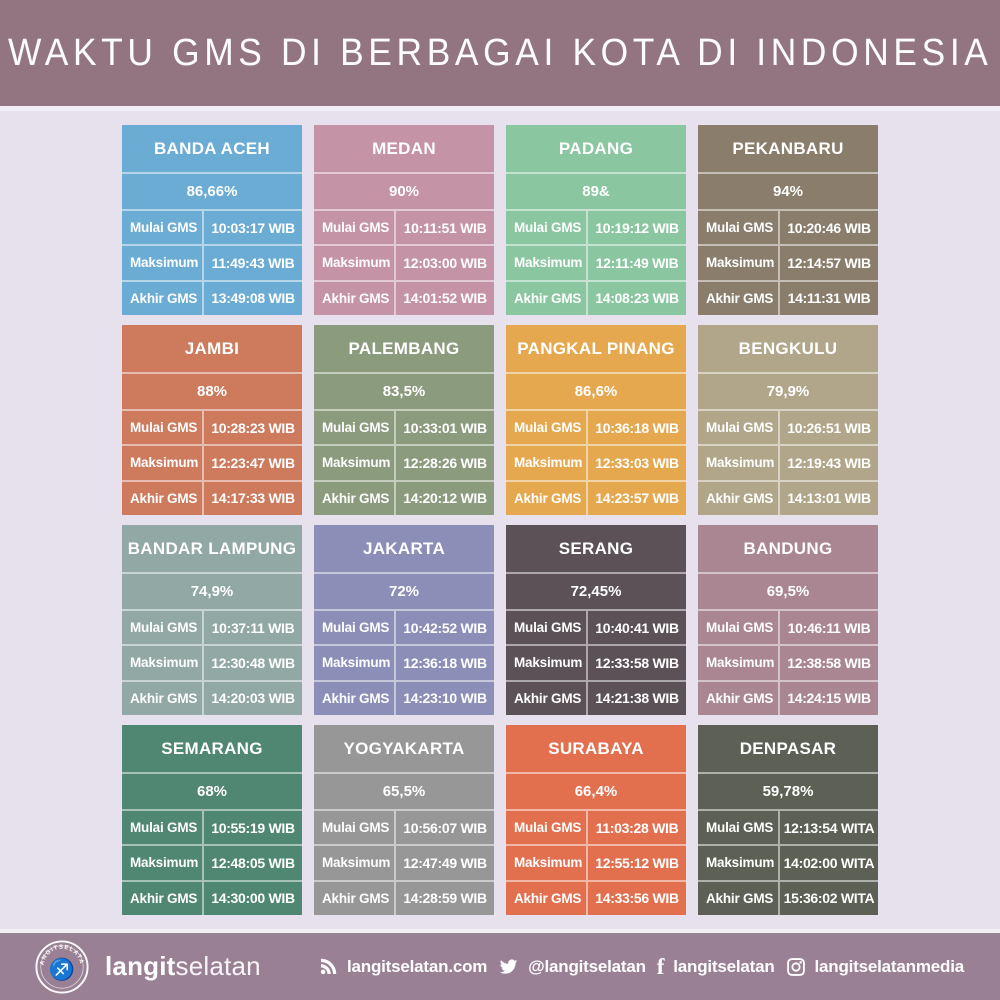  Describe the element at coordinates (587, 966) in the screenshot. I see `twitter-link-label: @langitselatan` at that location.